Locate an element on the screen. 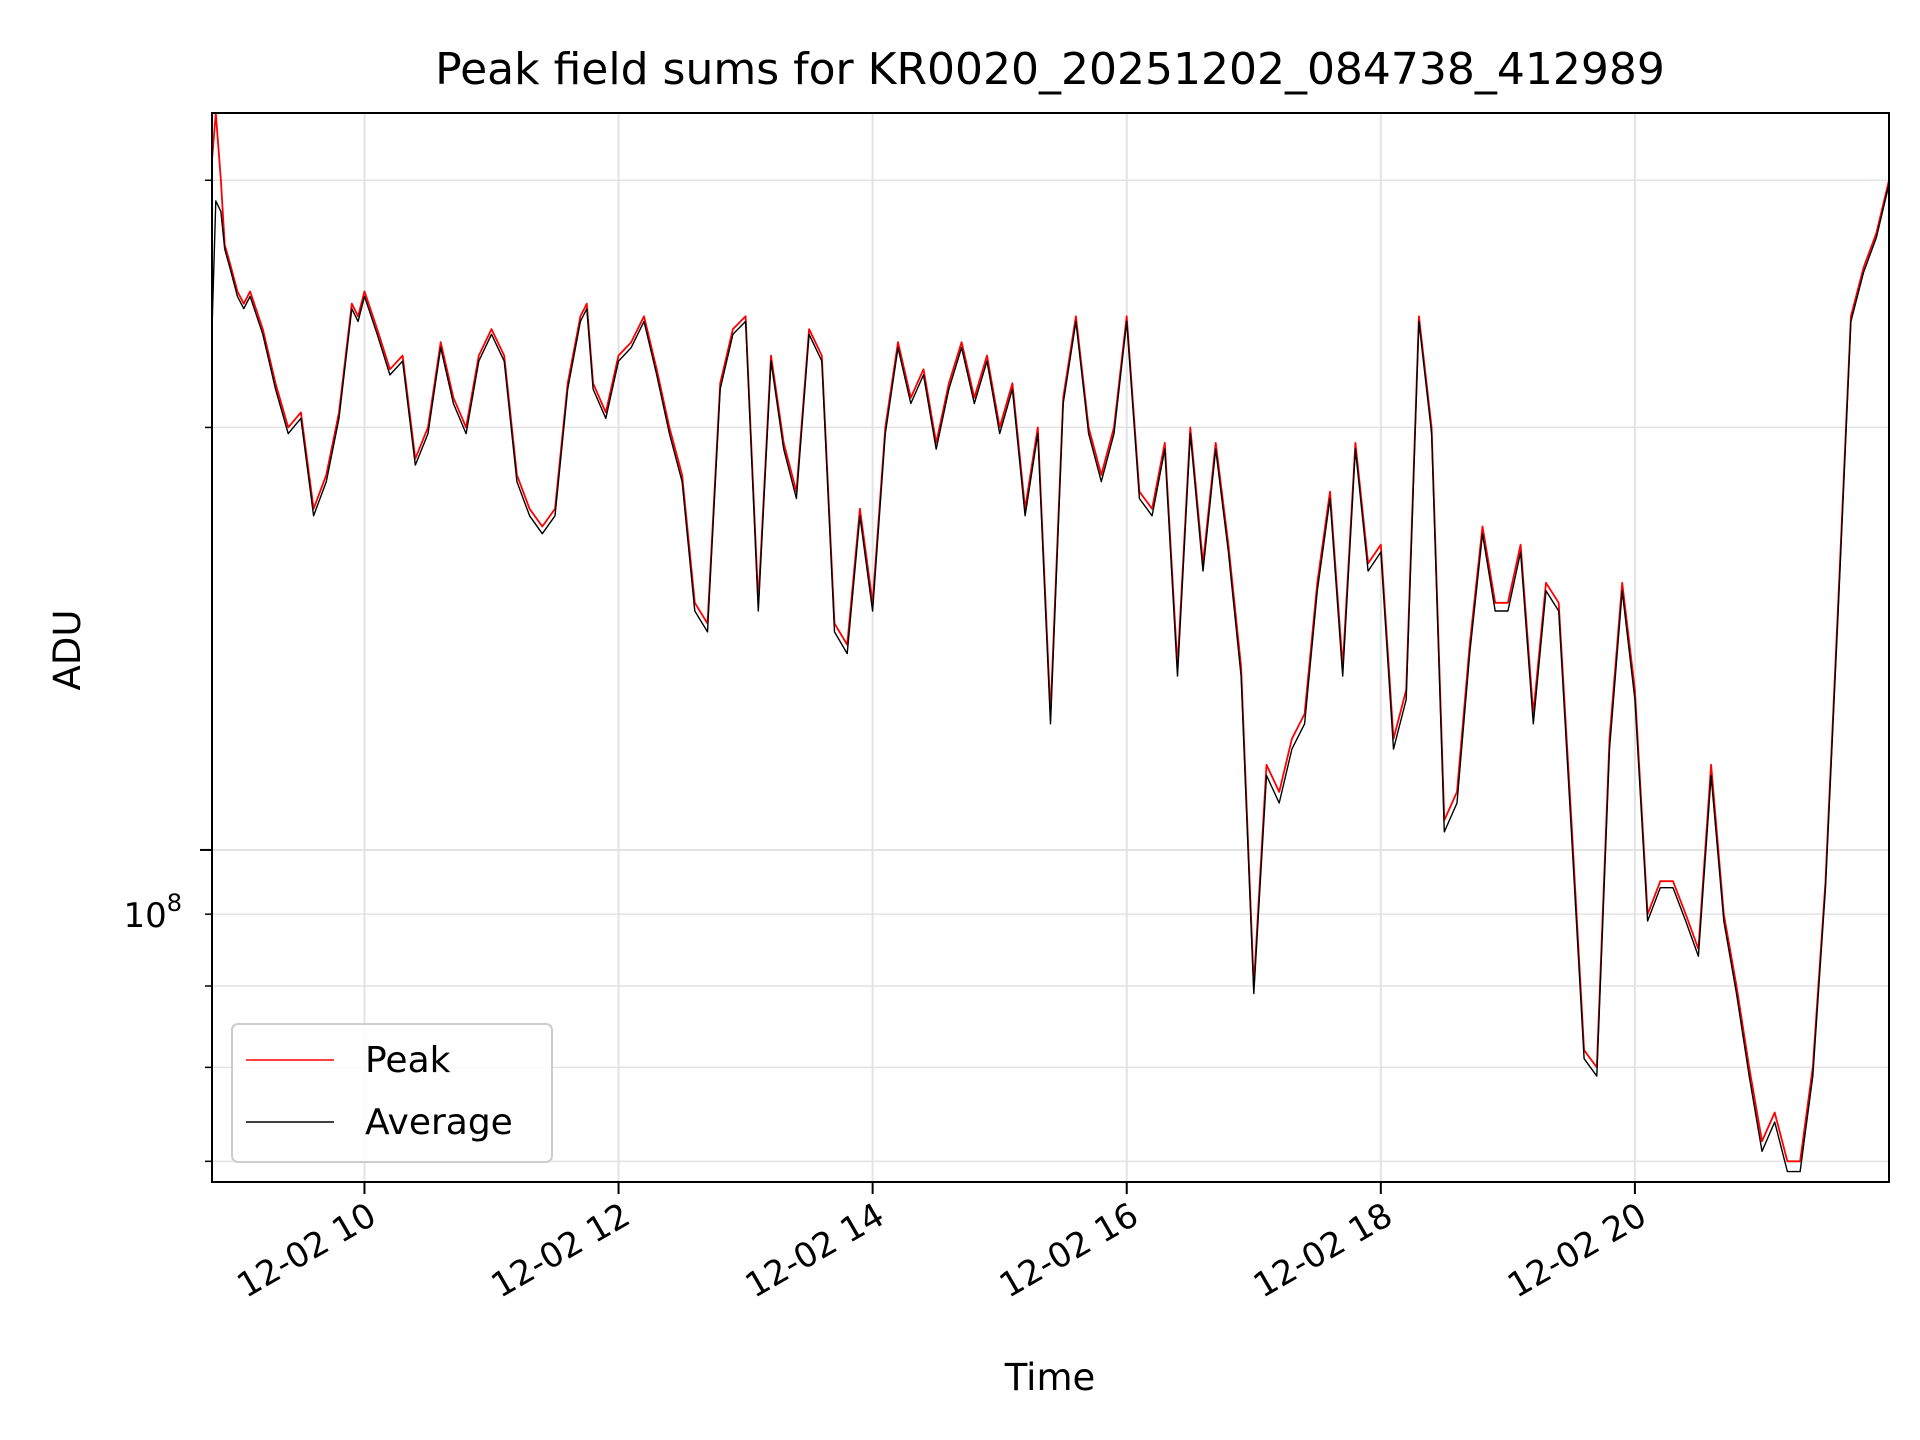  legend-box is located at coordinates (392, 1093).